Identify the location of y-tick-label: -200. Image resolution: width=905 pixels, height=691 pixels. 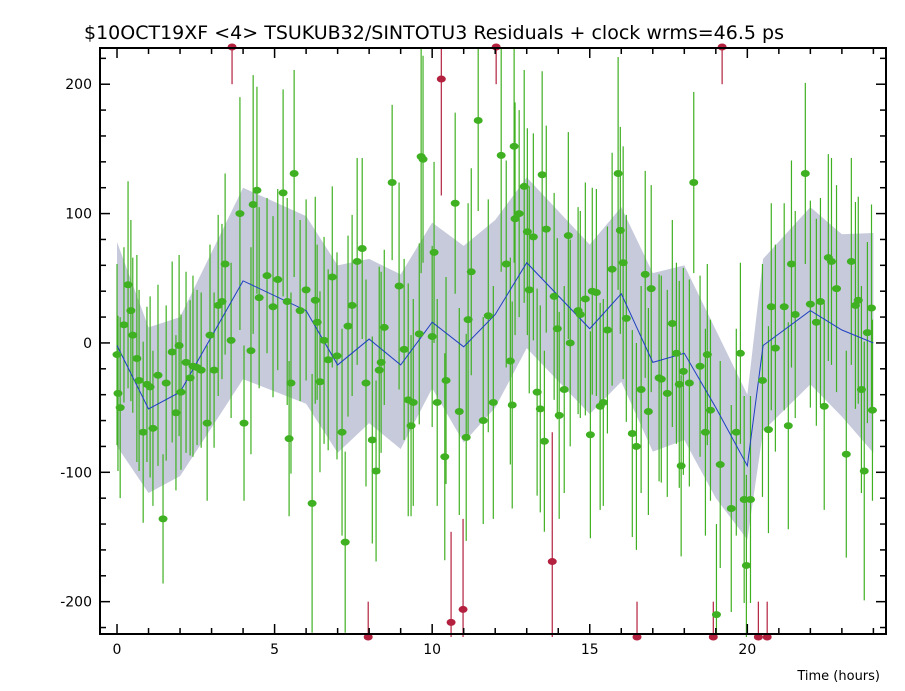
(76, 603).